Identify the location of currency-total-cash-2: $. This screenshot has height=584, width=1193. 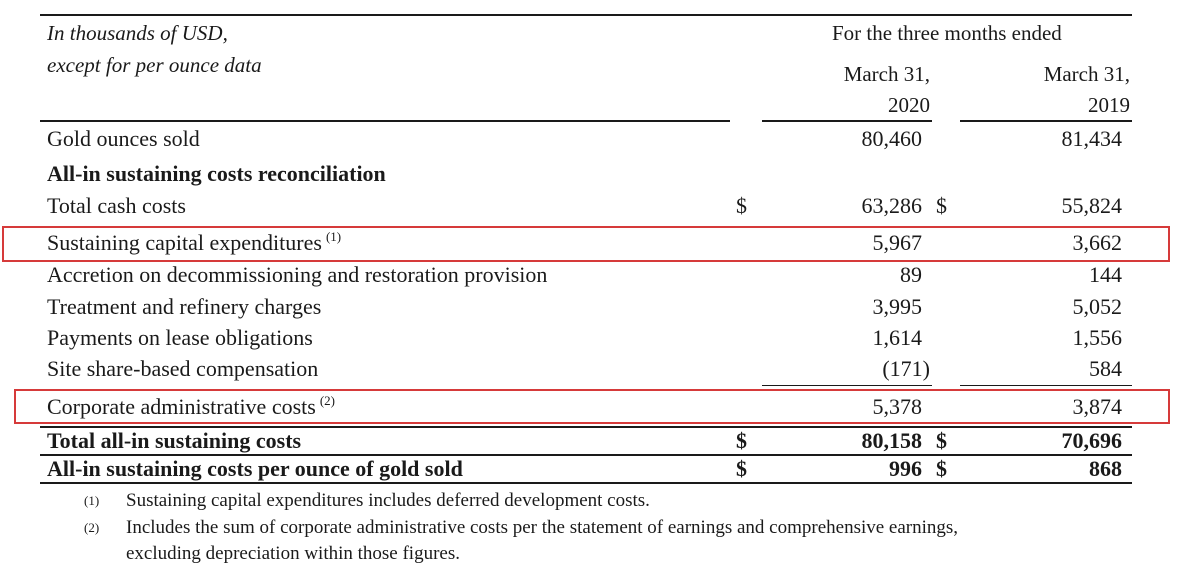
(941, 205).